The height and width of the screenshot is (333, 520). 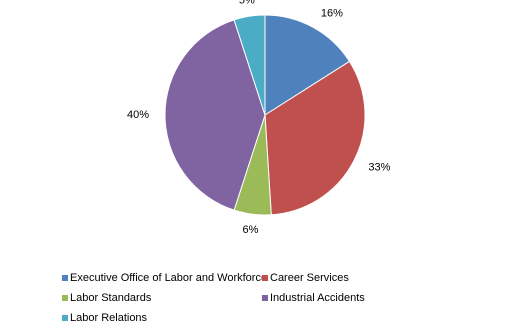 I want to click on data-label: 6%, so click(x=251, y=230).